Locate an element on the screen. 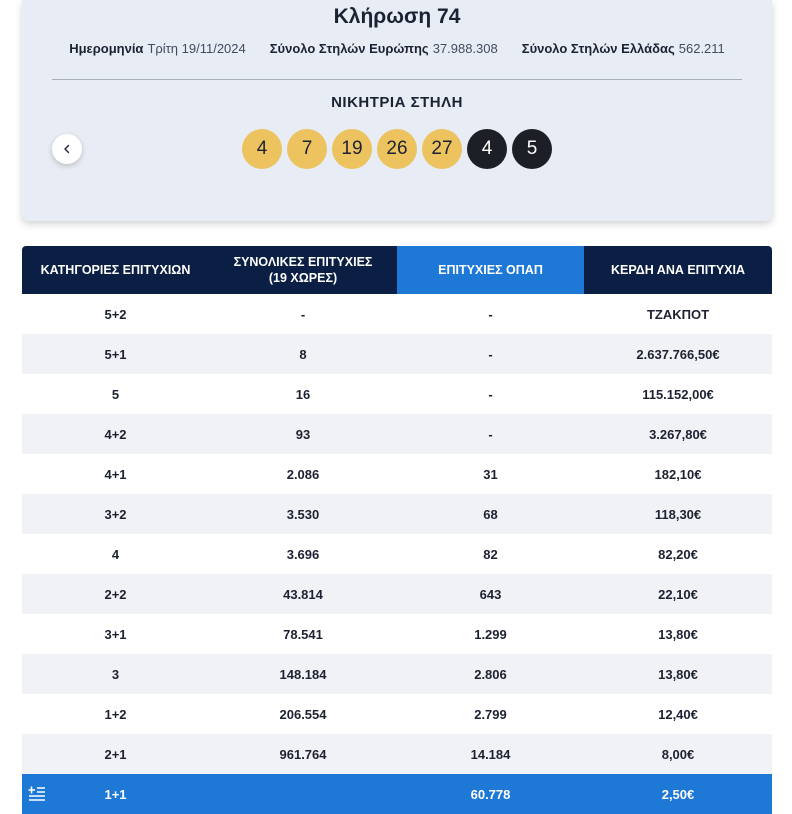 This screenshot has height=814, width=792. meta-europe-total: Σύνολο Στηλών Ευρώπης 37.988.308 is located at coordinates (384, 49).